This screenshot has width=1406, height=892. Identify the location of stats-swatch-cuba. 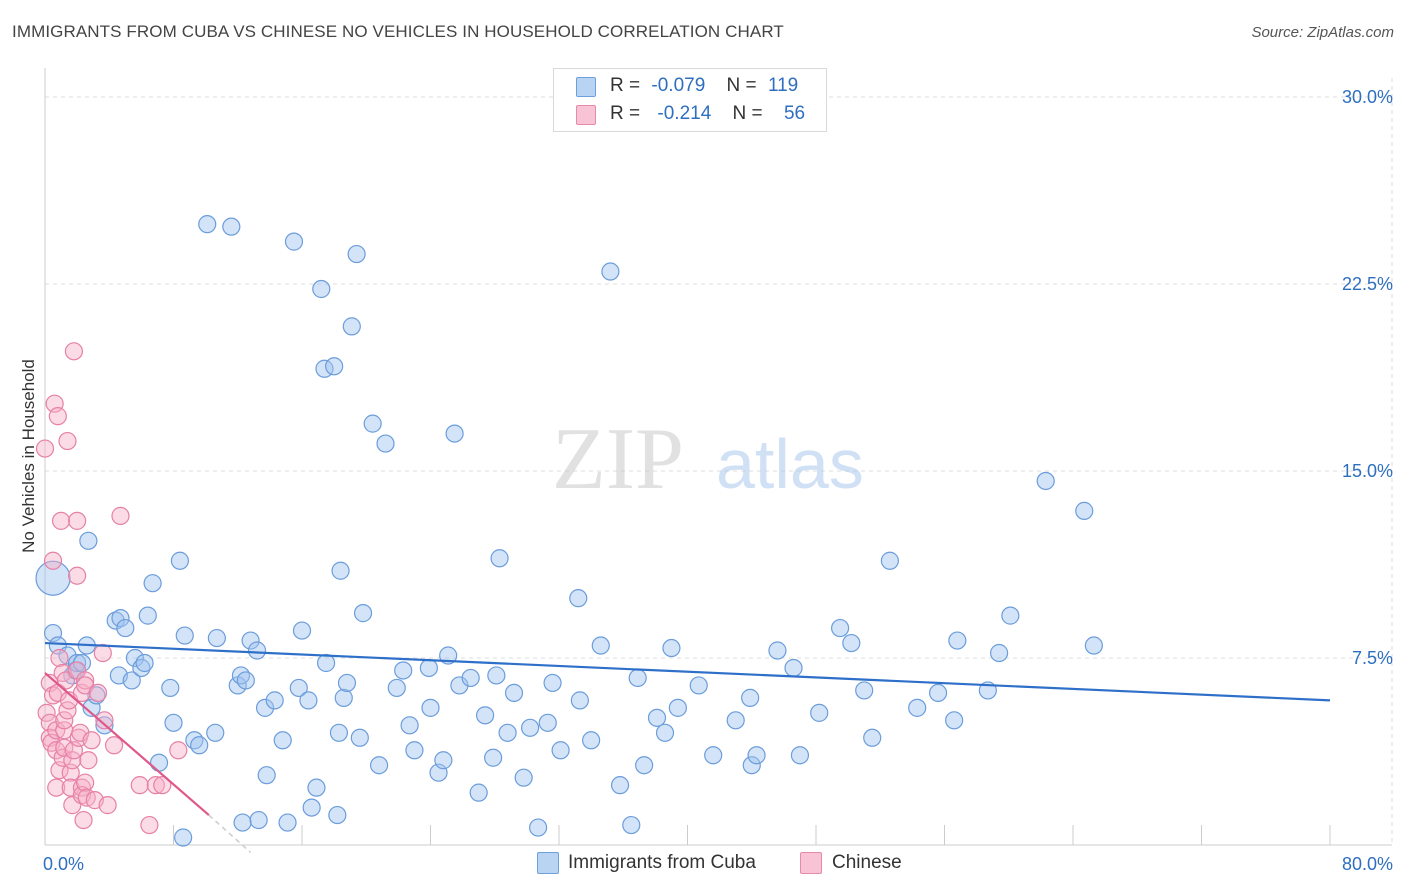
(586, 87).